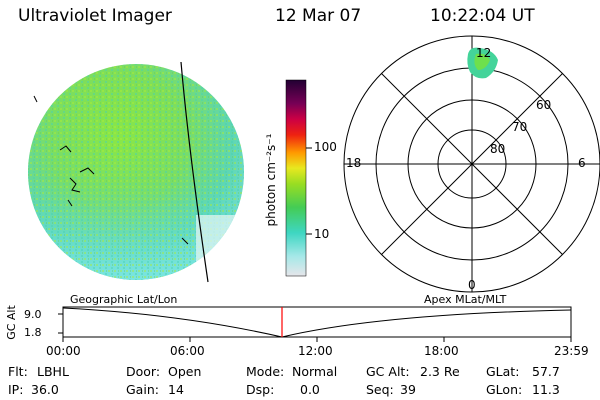 This screenshot has width=600, height=400. What do you see at coordinates (544, 105) in the screenshot?
I see `polar-ring-60: 60` at bounding box center [544, 105].